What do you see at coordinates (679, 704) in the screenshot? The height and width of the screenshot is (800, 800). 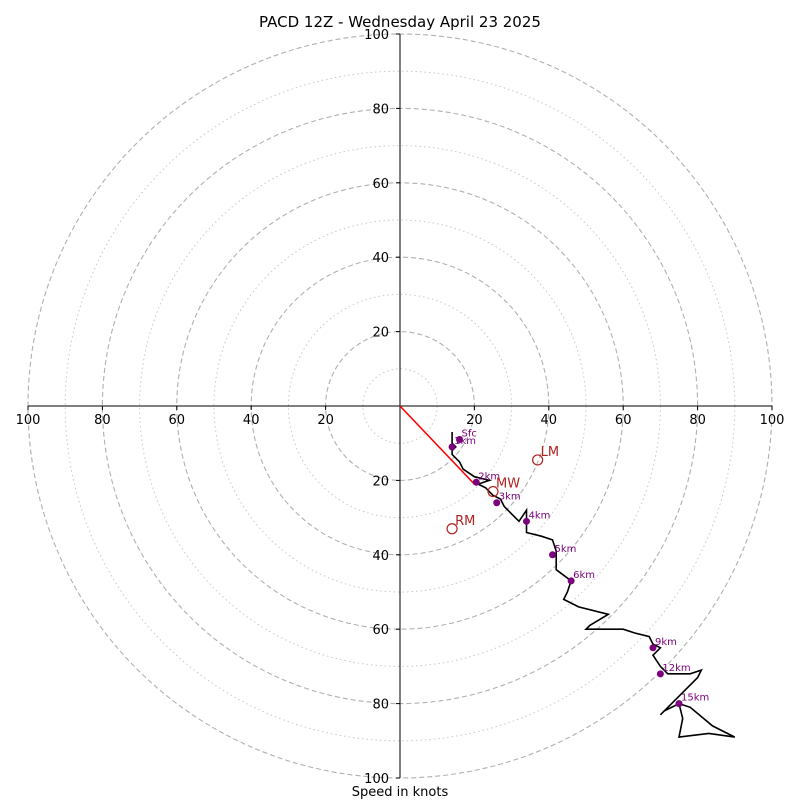 I see `height-marker-15km` at bounding box center [679, 704].